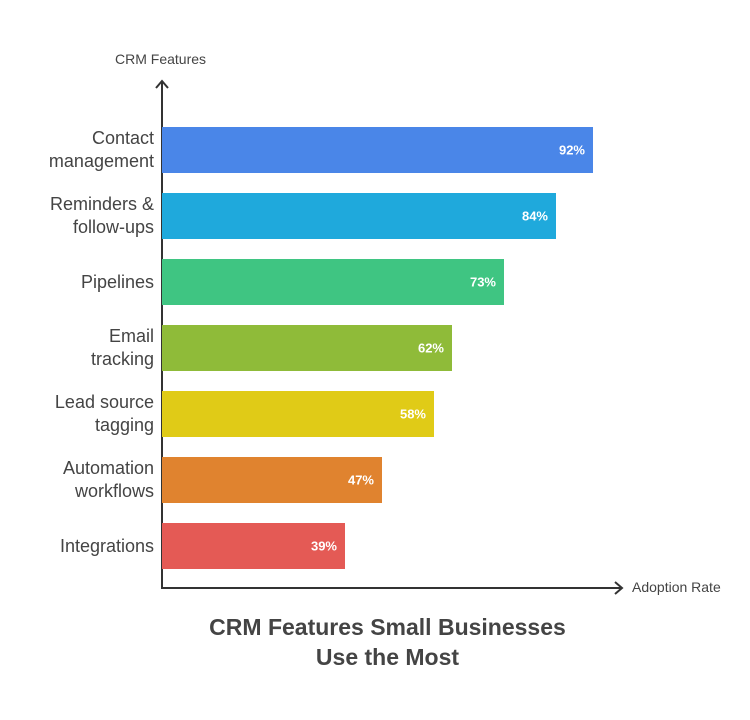 The image size is (750, 720). Describe the element at coordinates (131, 336) in the screenshot. I see `category-label-line: Email` at that location.